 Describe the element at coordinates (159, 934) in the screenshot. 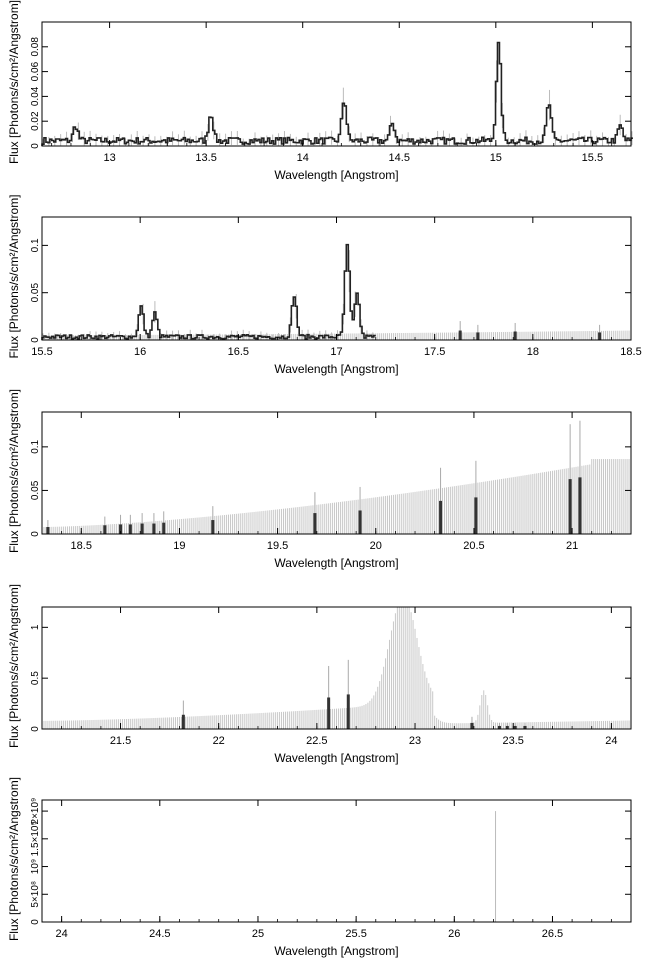

I see `x-tick-label: 24.5` at that location.